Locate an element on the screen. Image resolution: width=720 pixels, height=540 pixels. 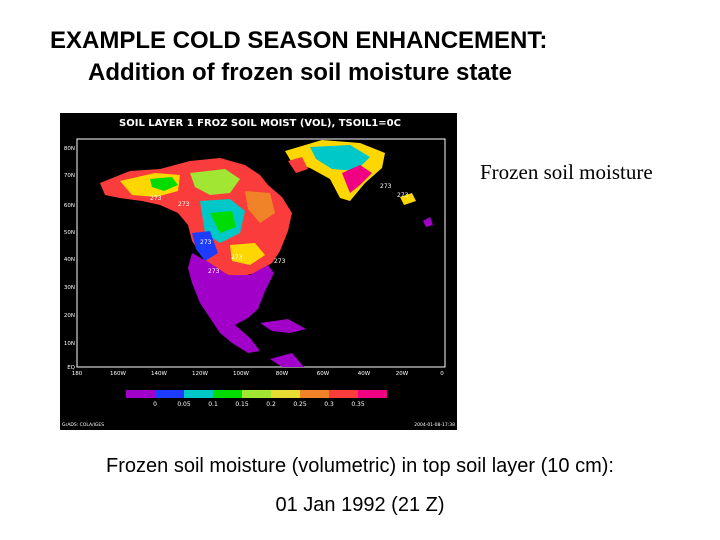
lat-label-60n: 60N is located at coordinates (69, 206).